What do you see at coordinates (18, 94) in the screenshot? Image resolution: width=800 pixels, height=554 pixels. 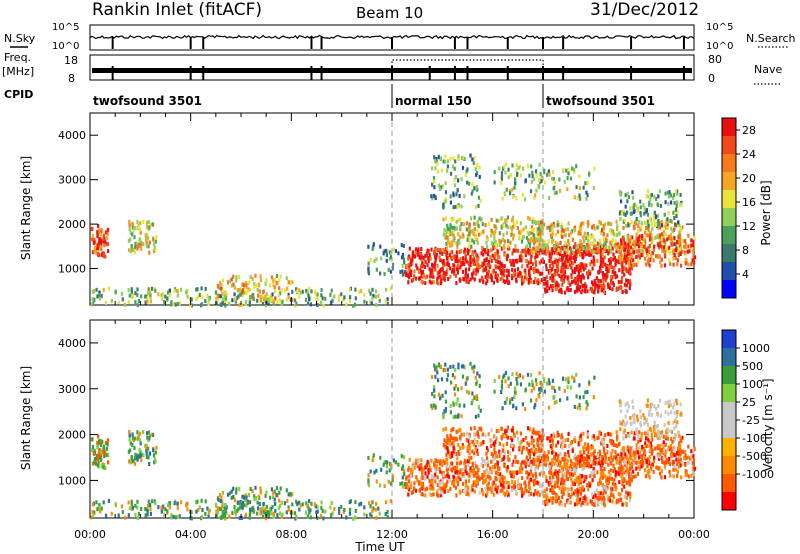 I see `cpid-label: CPID` at bounding box center [18, 94].